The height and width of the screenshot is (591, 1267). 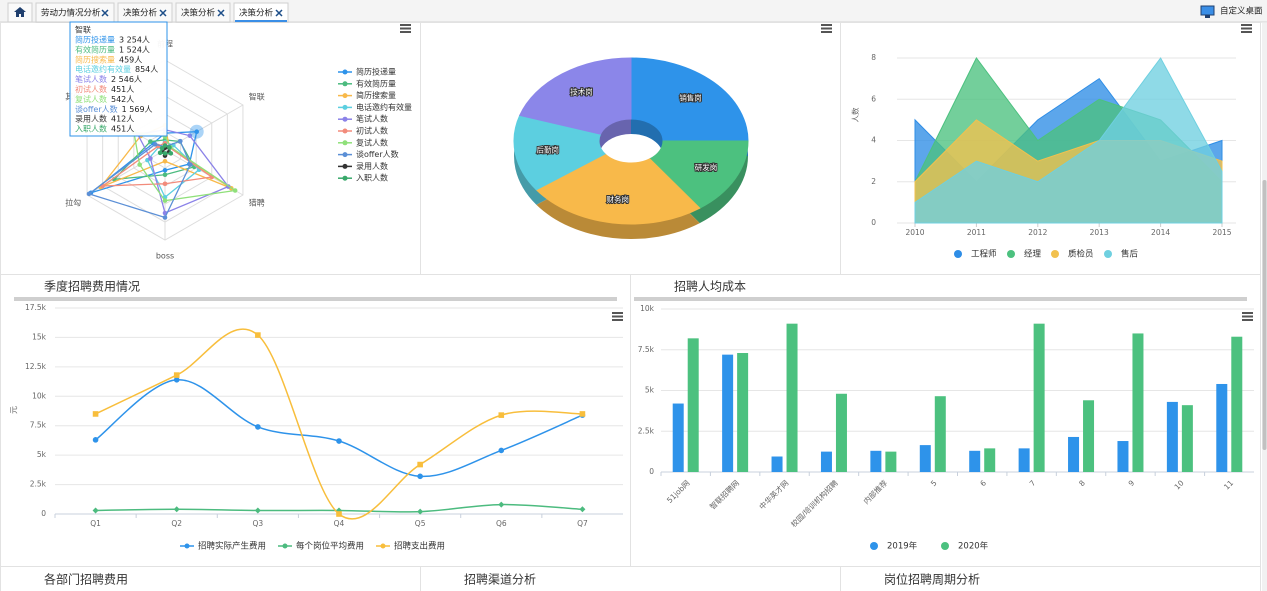 I want to click on tooltip-value: 542人, so click(x=122, y=99).